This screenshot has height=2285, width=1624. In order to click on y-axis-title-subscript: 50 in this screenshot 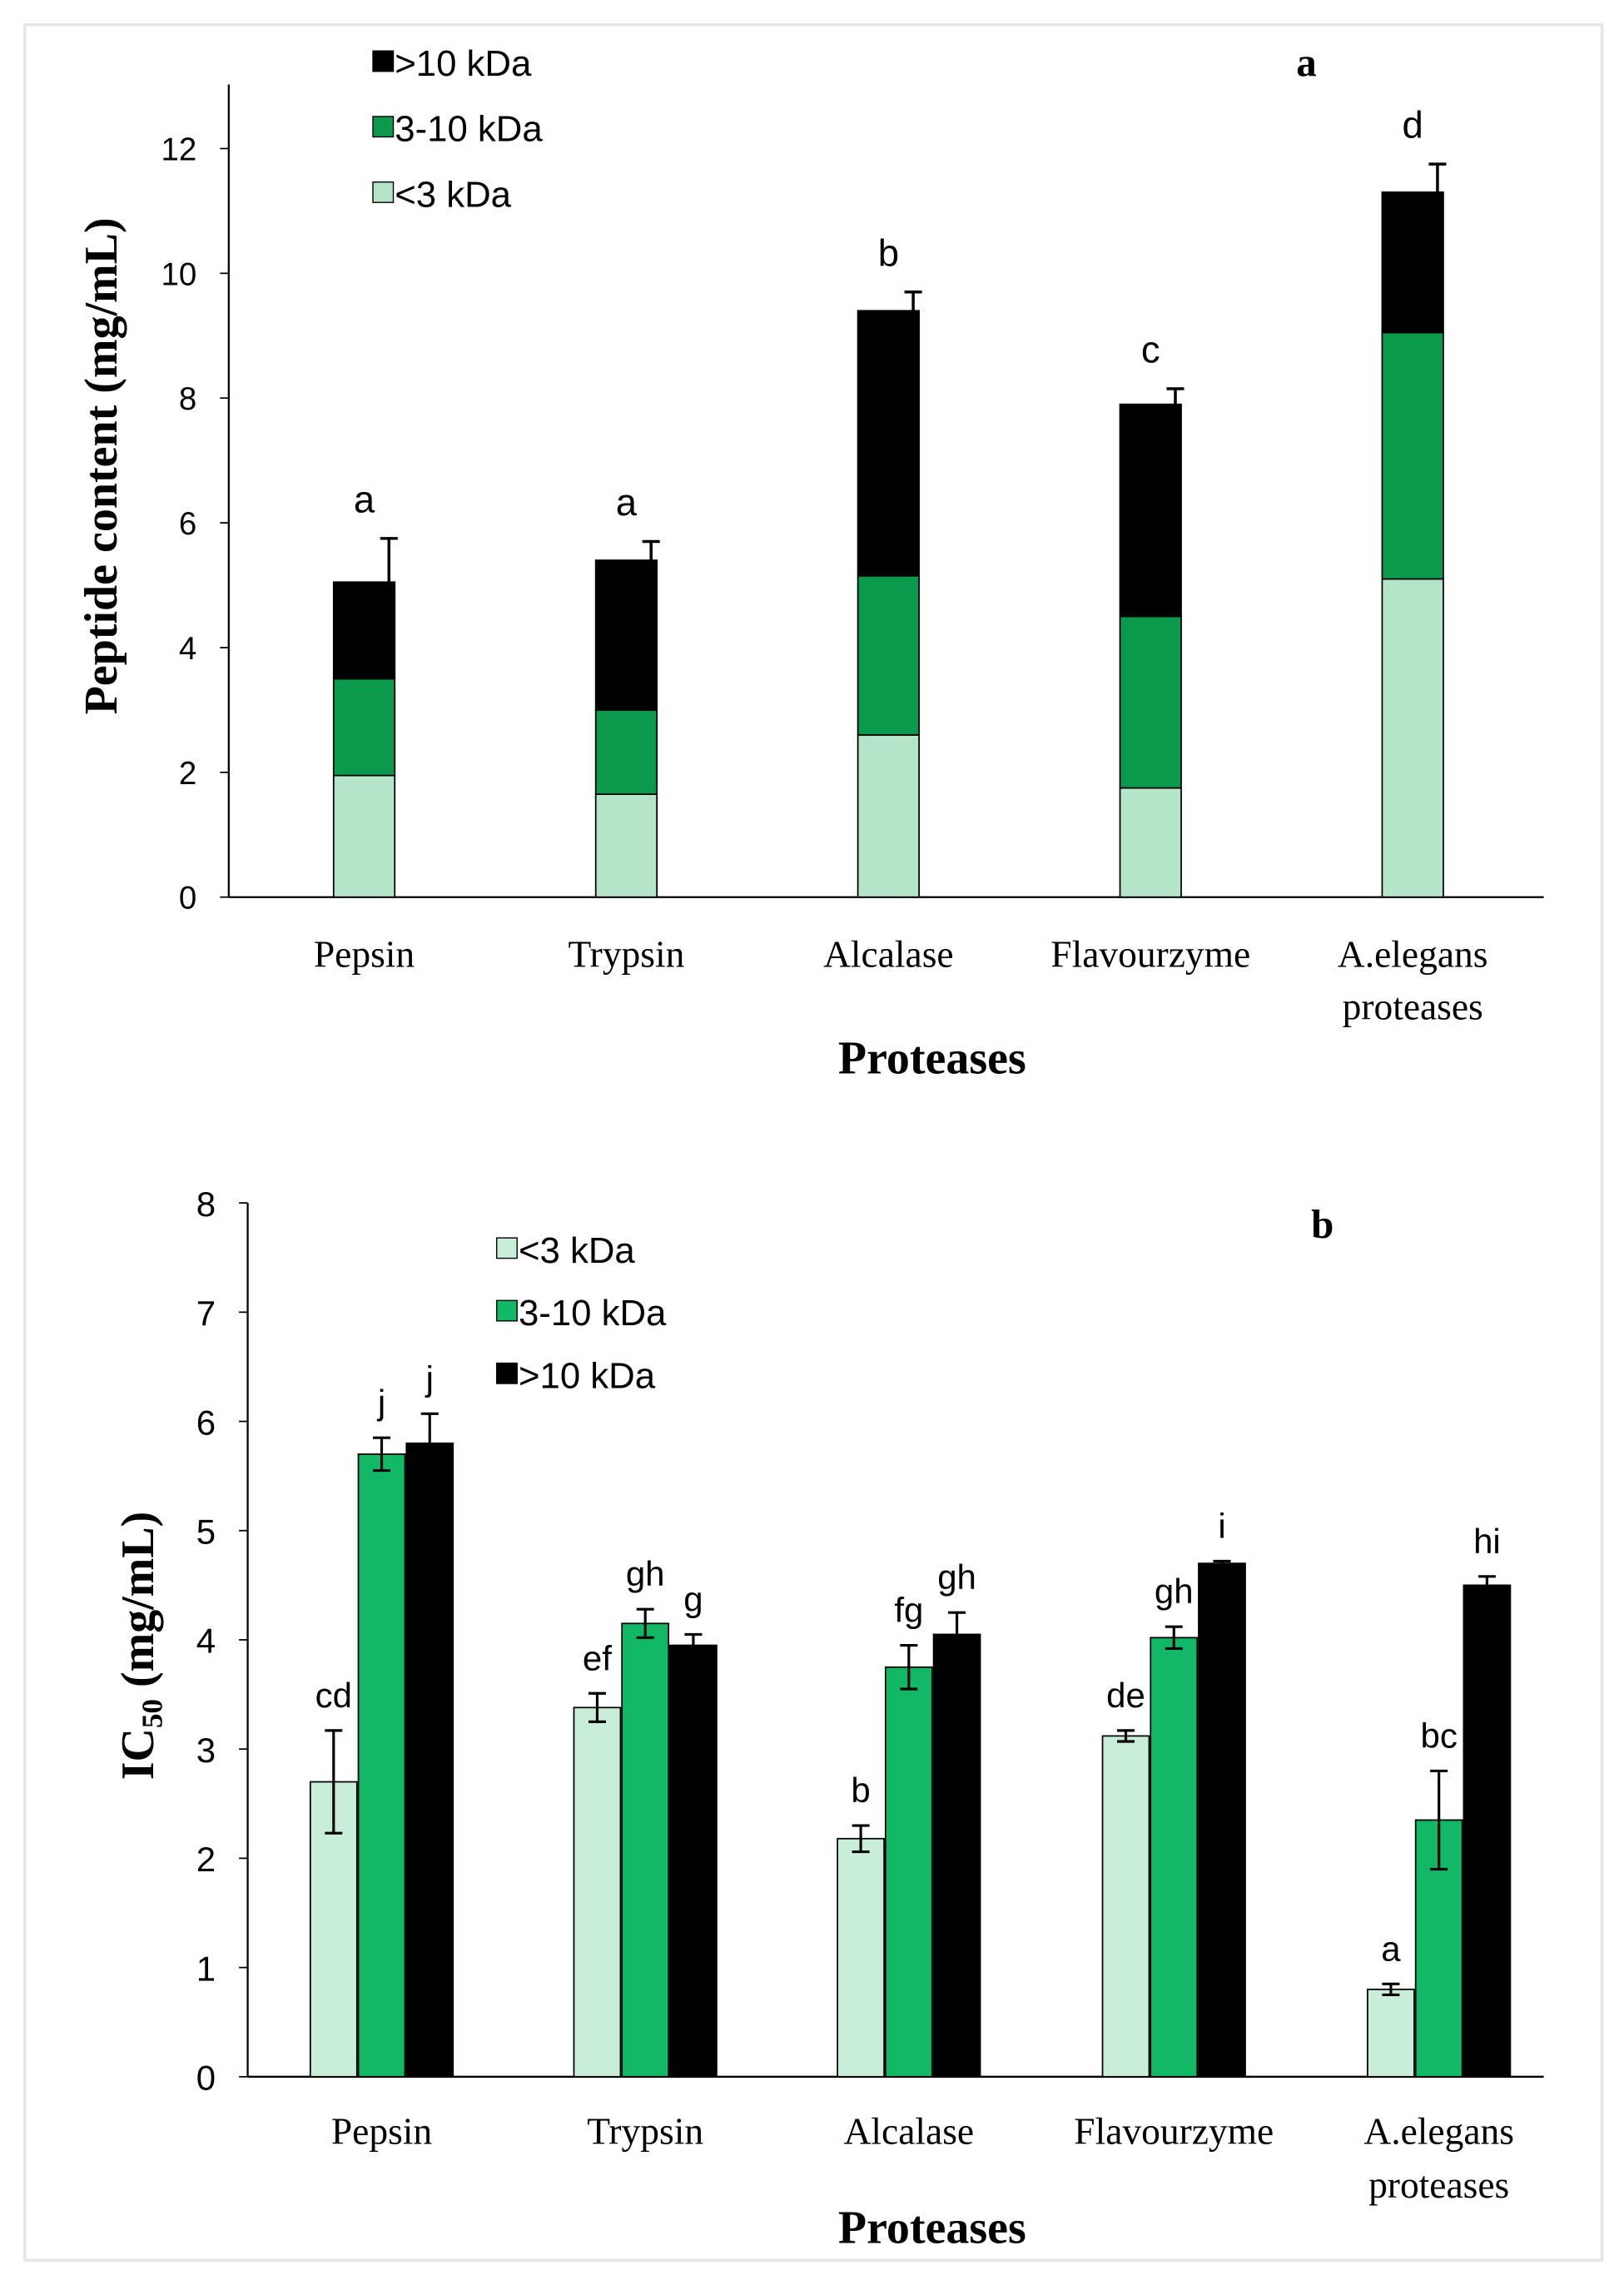, I will do `click(152, 1714)`.